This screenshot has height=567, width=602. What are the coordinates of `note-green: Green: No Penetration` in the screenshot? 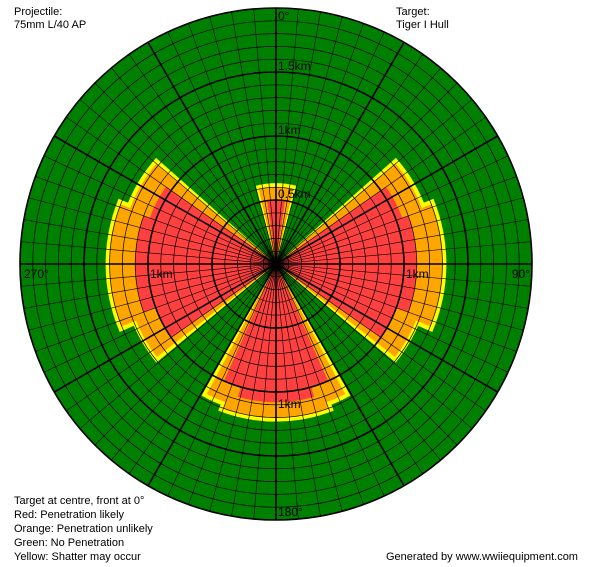 It's located at (69, 543).